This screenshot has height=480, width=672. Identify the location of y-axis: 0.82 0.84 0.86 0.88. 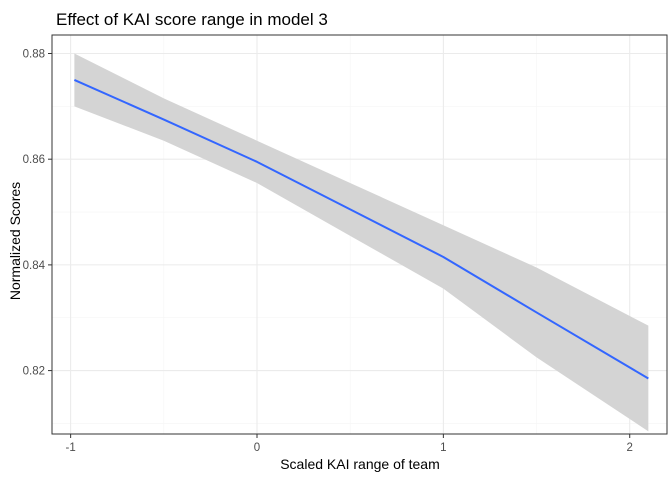
(37, 213).